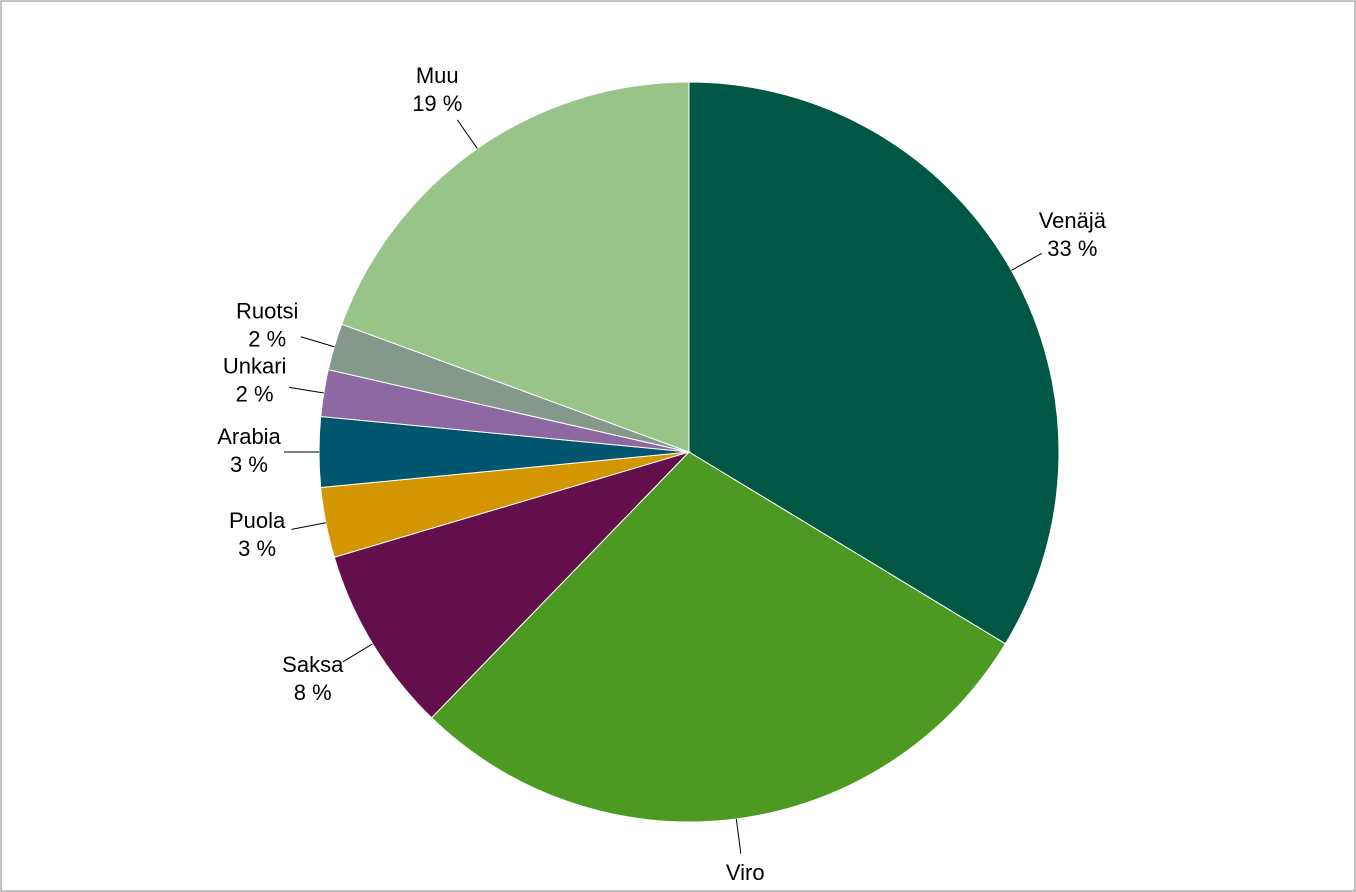 The image size is (1356, 892). Describe the element at coordinates (257, 520) in the screenshot. I see `slice-label: Puola` at that location.